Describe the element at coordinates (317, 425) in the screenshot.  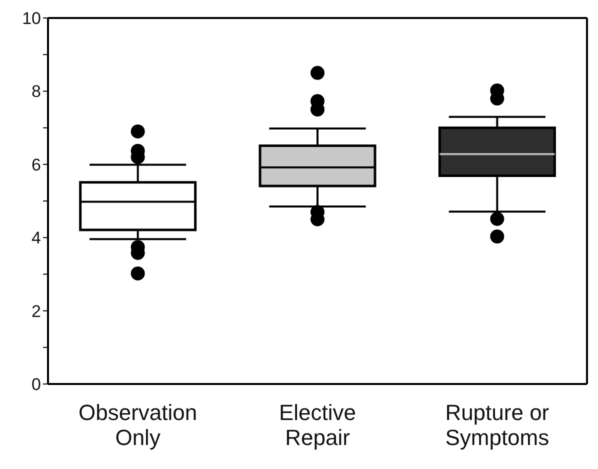
I see `x-tick-label: Elective Repair` at that location.